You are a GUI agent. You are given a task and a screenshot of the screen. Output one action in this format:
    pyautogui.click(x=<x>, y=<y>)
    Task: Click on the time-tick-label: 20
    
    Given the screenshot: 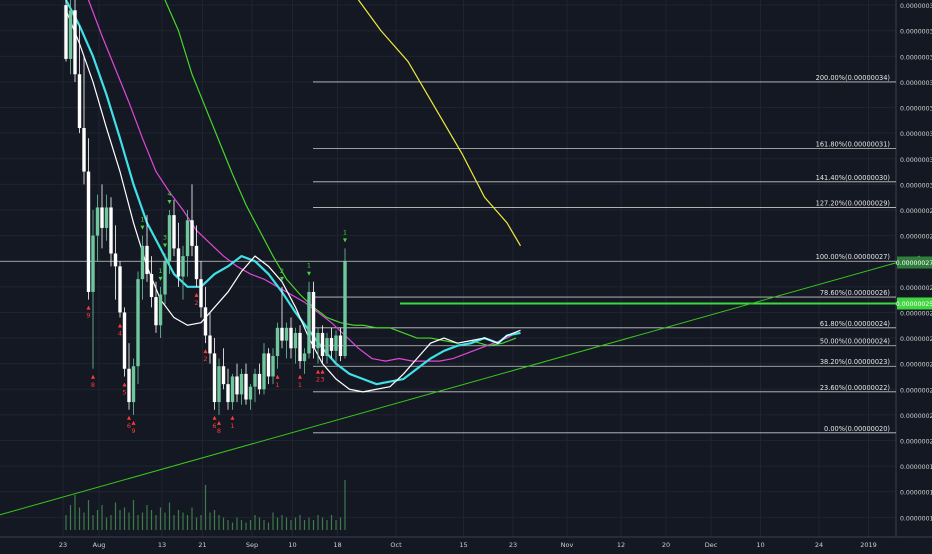 What is the action you would take?
    pyautogui.click(x=666, y=545)
    